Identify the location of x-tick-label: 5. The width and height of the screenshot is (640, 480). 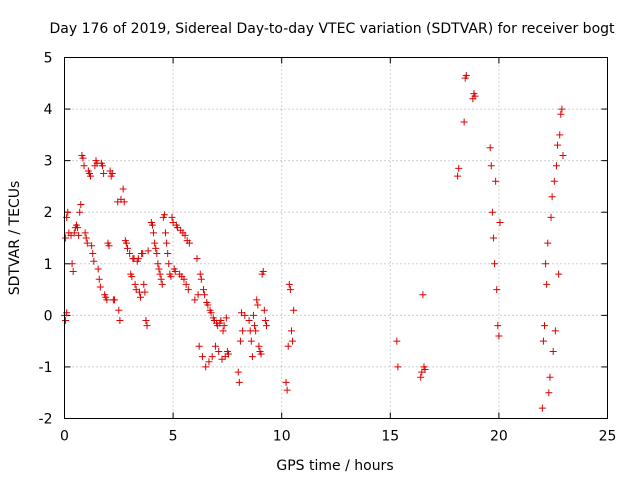
(173, 437).